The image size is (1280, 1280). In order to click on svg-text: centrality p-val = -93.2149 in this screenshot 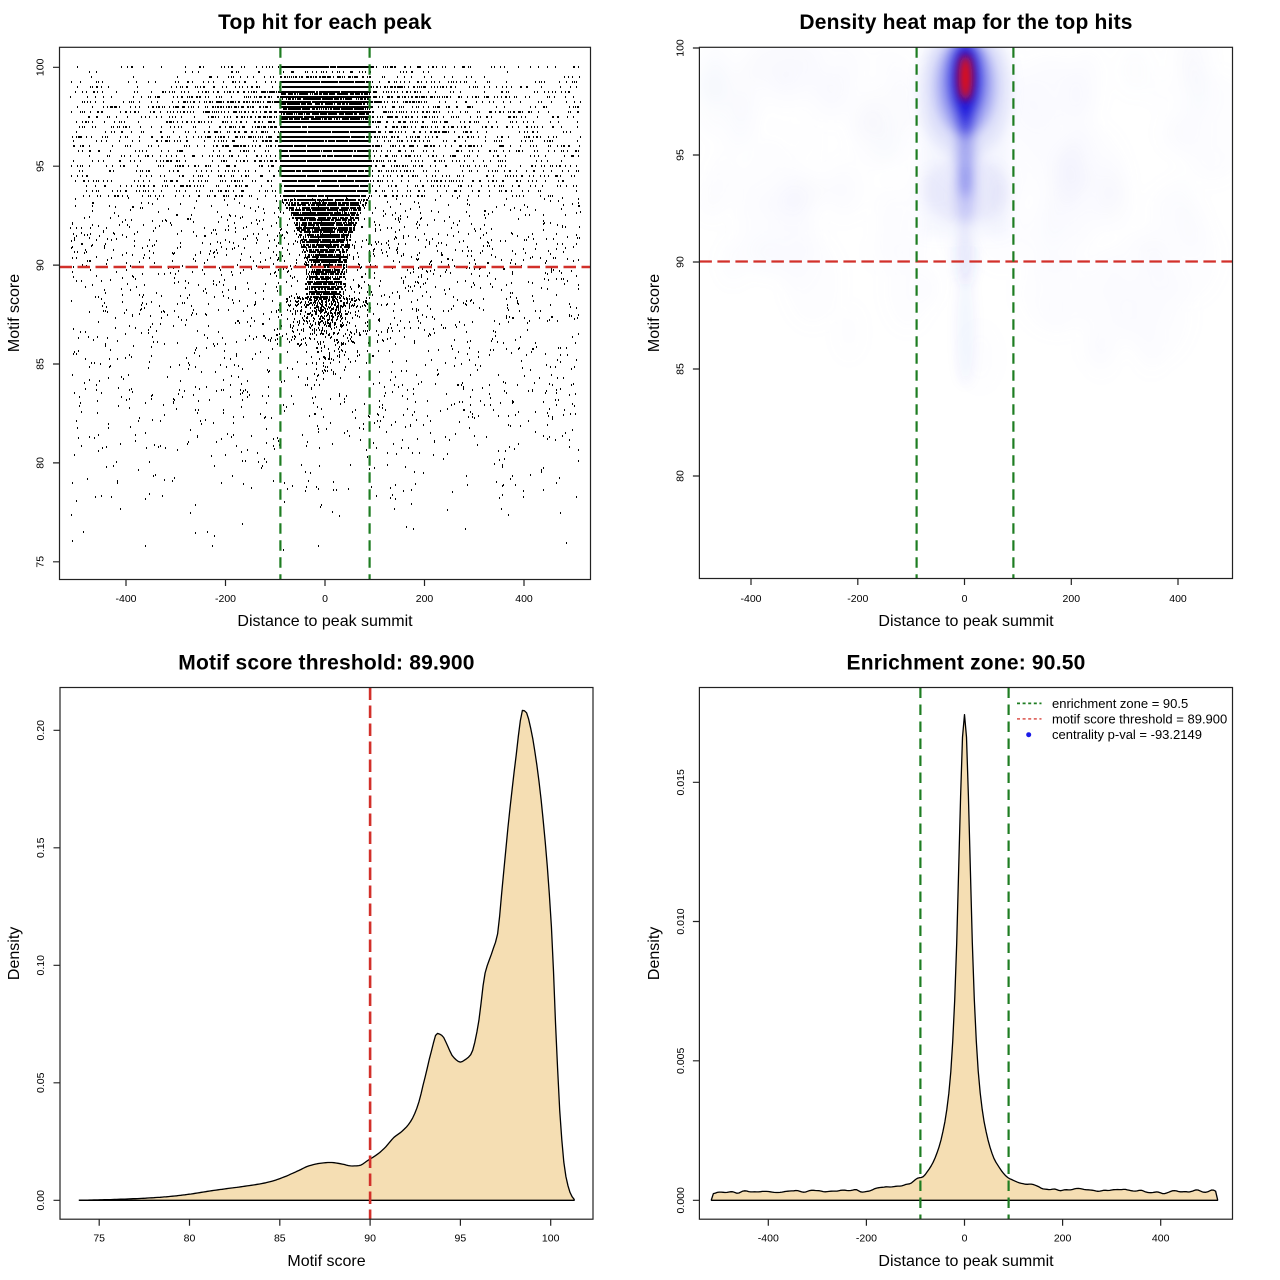, I will do `click(1127, 734)`.